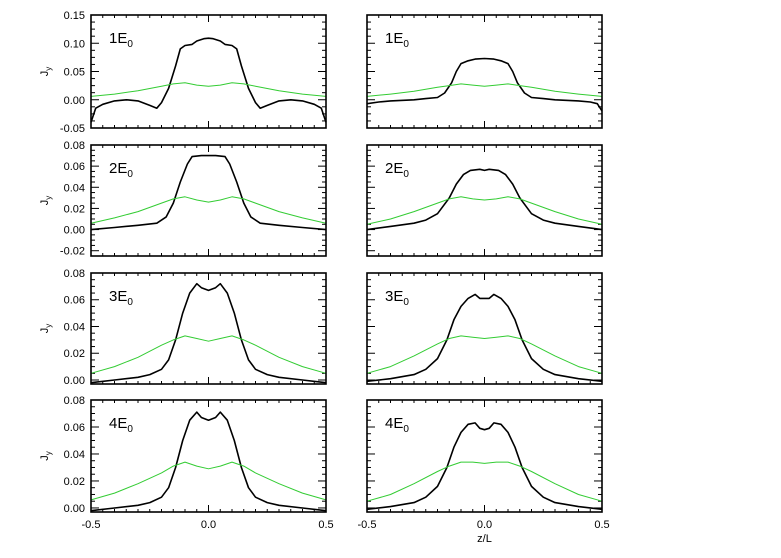 The image size is (781, 558). I want to click on panel-1: -0.05 0.00 0.05 0.10 0.15 1E0 Jy, so click(183, 72).